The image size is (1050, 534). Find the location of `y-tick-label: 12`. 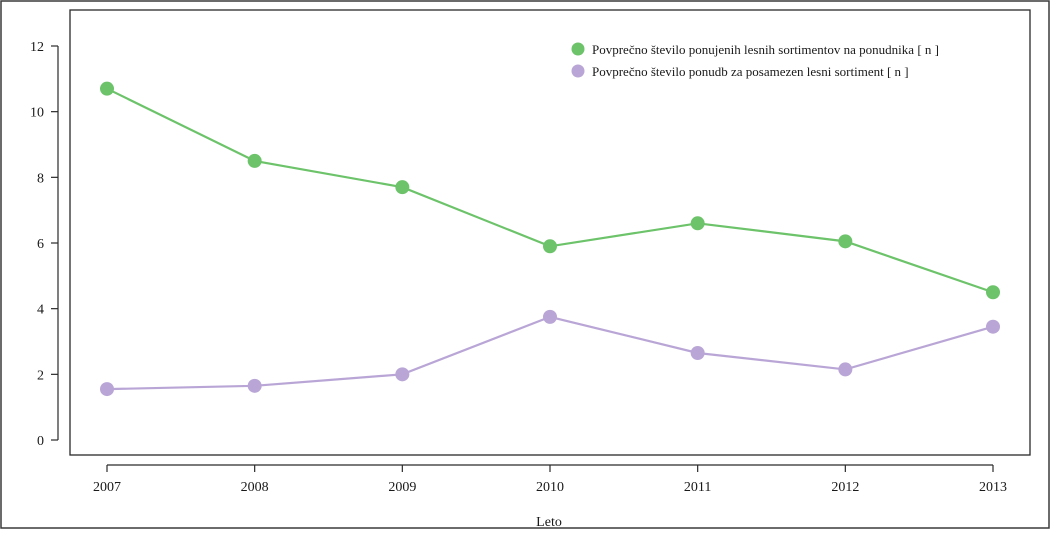

y-tick-label: 12 is located at coordinates (37, 47).